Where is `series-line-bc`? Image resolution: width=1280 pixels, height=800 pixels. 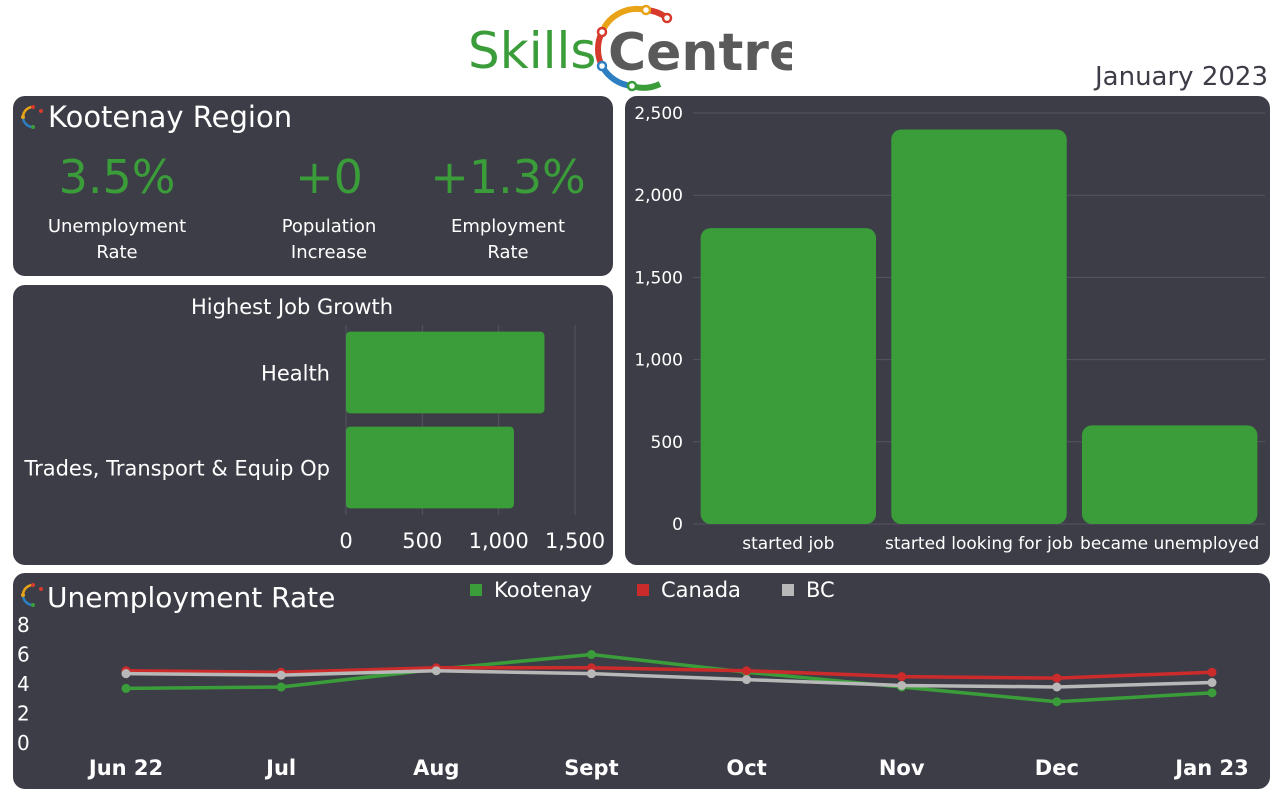 series-line-bc is located at coordinates (669, 678).